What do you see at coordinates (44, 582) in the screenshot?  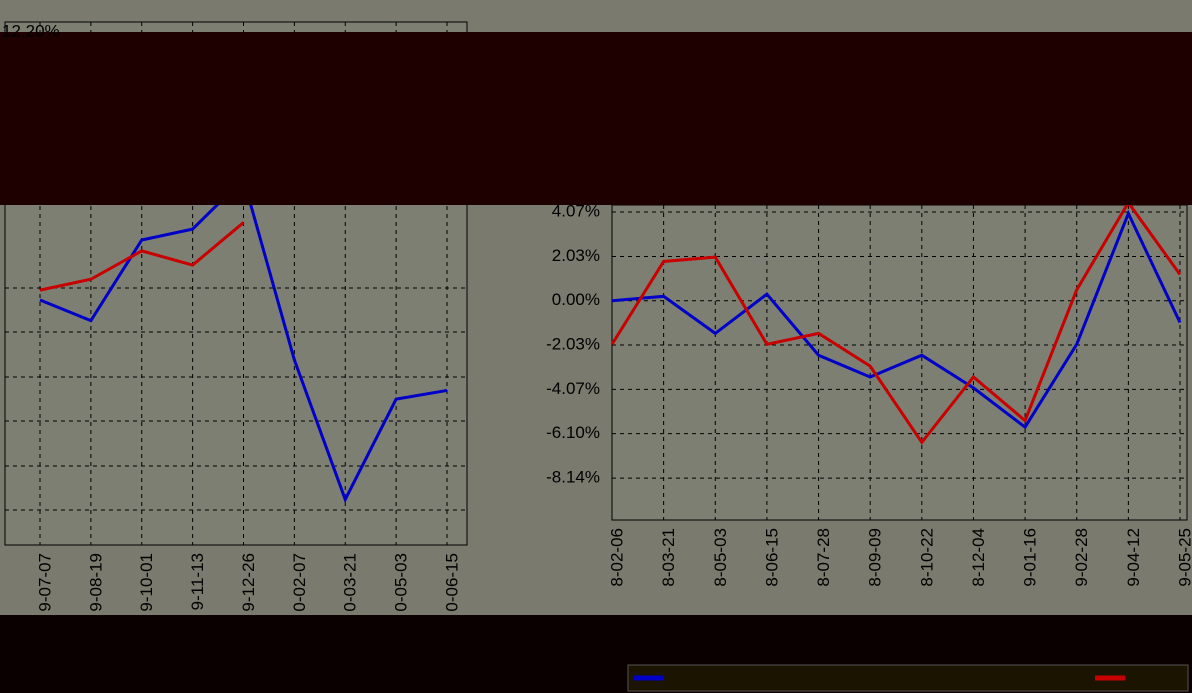 I see `x-tick-label: 9-07-07` at bounding box center [44, 582].